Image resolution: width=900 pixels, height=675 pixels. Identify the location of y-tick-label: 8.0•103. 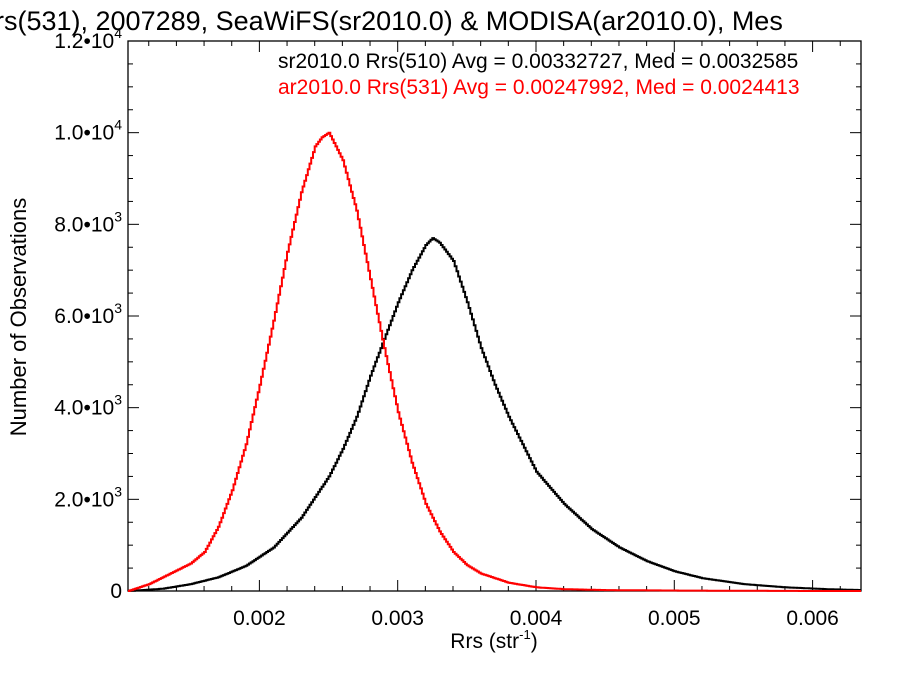
(88, 222).